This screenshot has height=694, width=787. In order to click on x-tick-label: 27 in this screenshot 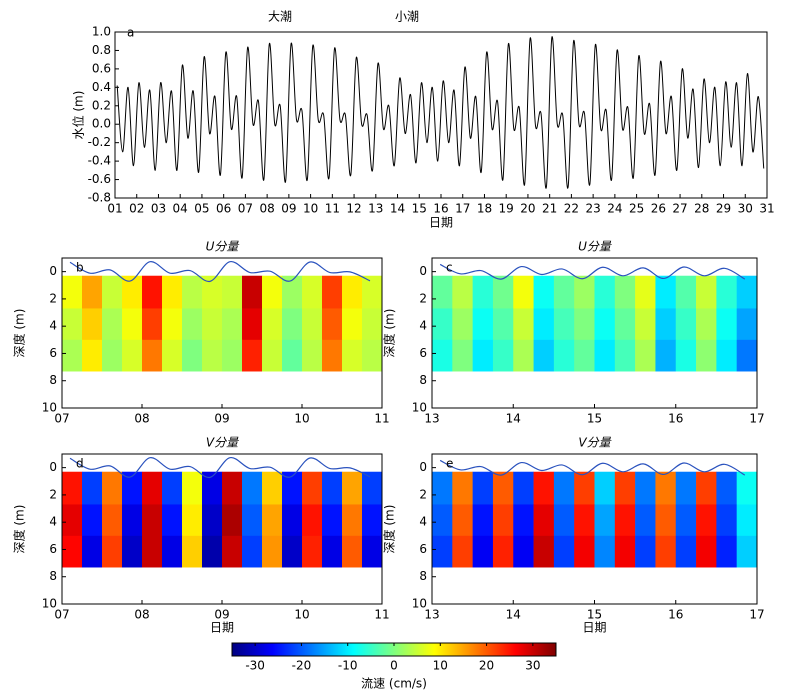, I will do `click(679, 209)`.